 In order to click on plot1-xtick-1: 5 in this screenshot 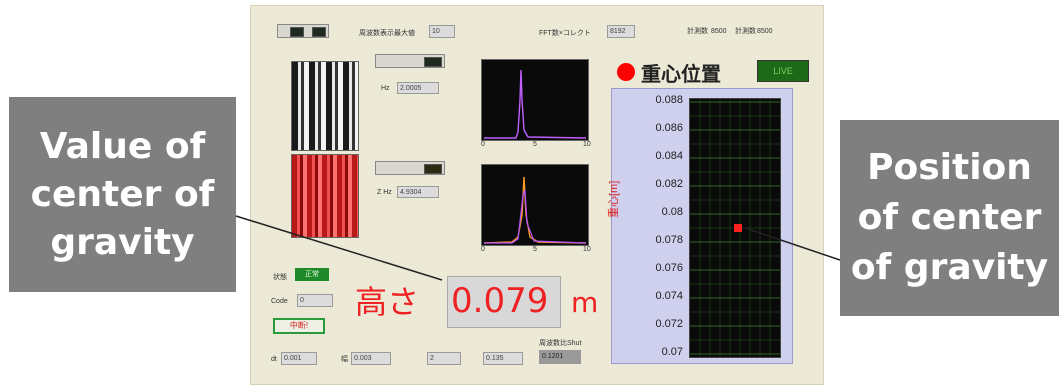, I will do `click(535, 144)`.